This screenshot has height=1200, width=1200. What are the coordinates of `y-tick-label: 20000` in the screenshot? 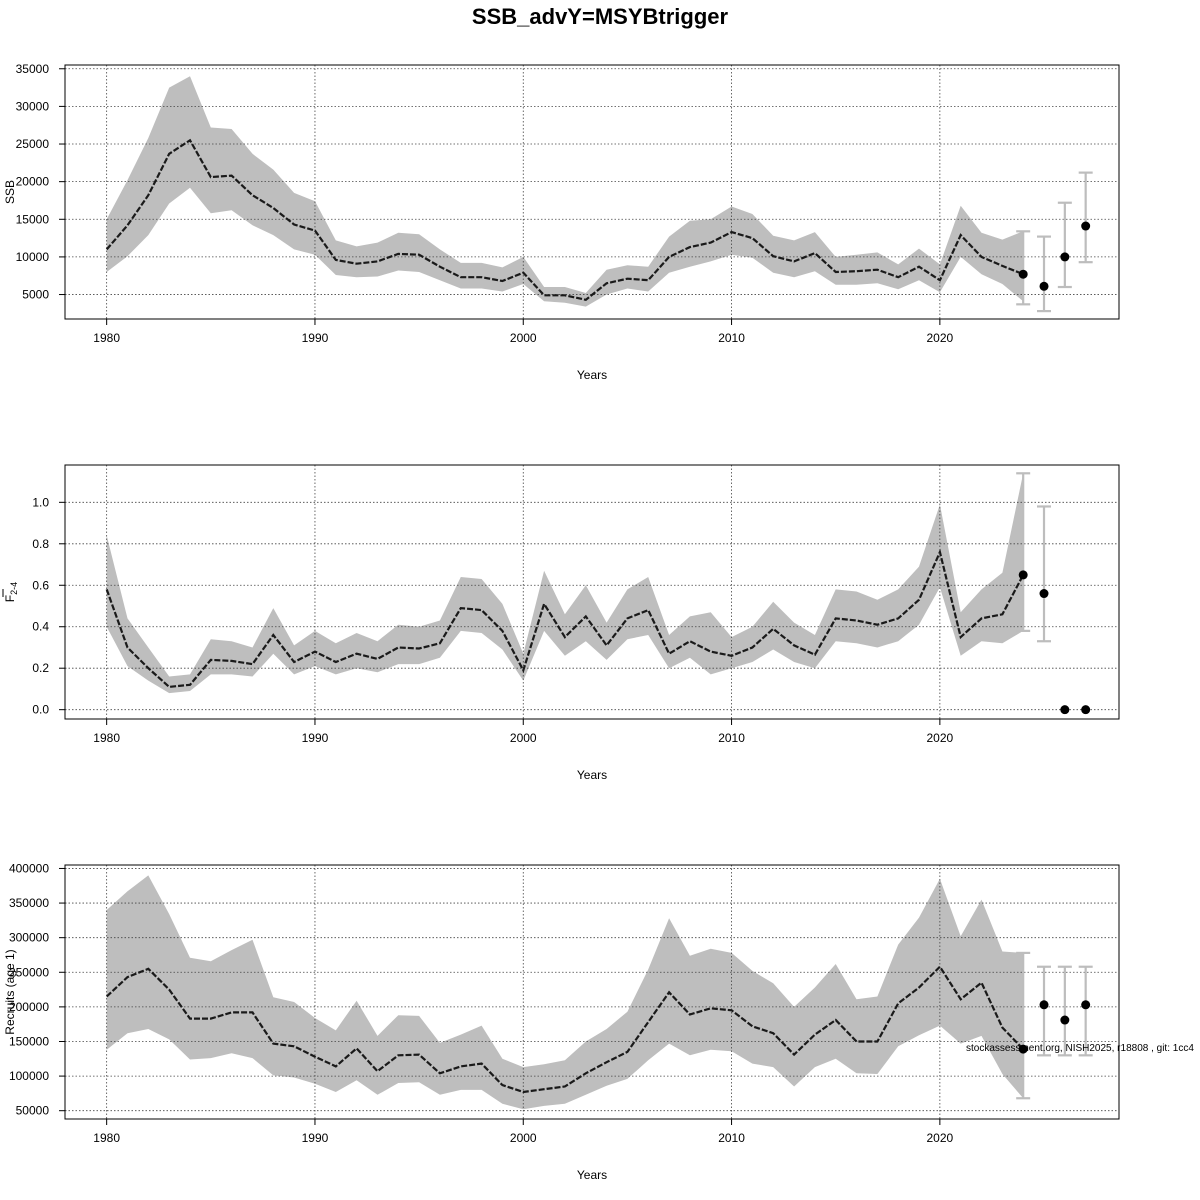 It's located at (33, 182).